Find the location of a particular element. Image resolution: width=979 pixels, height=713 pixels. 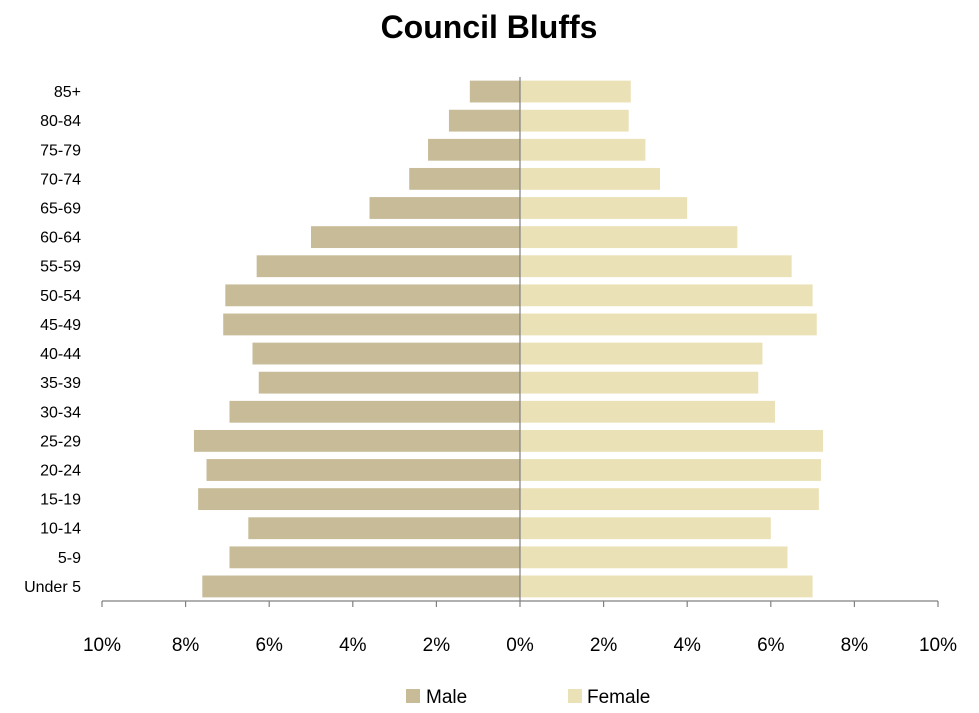

y-tick-label: 65-69 is located at coordinates (60, 209).